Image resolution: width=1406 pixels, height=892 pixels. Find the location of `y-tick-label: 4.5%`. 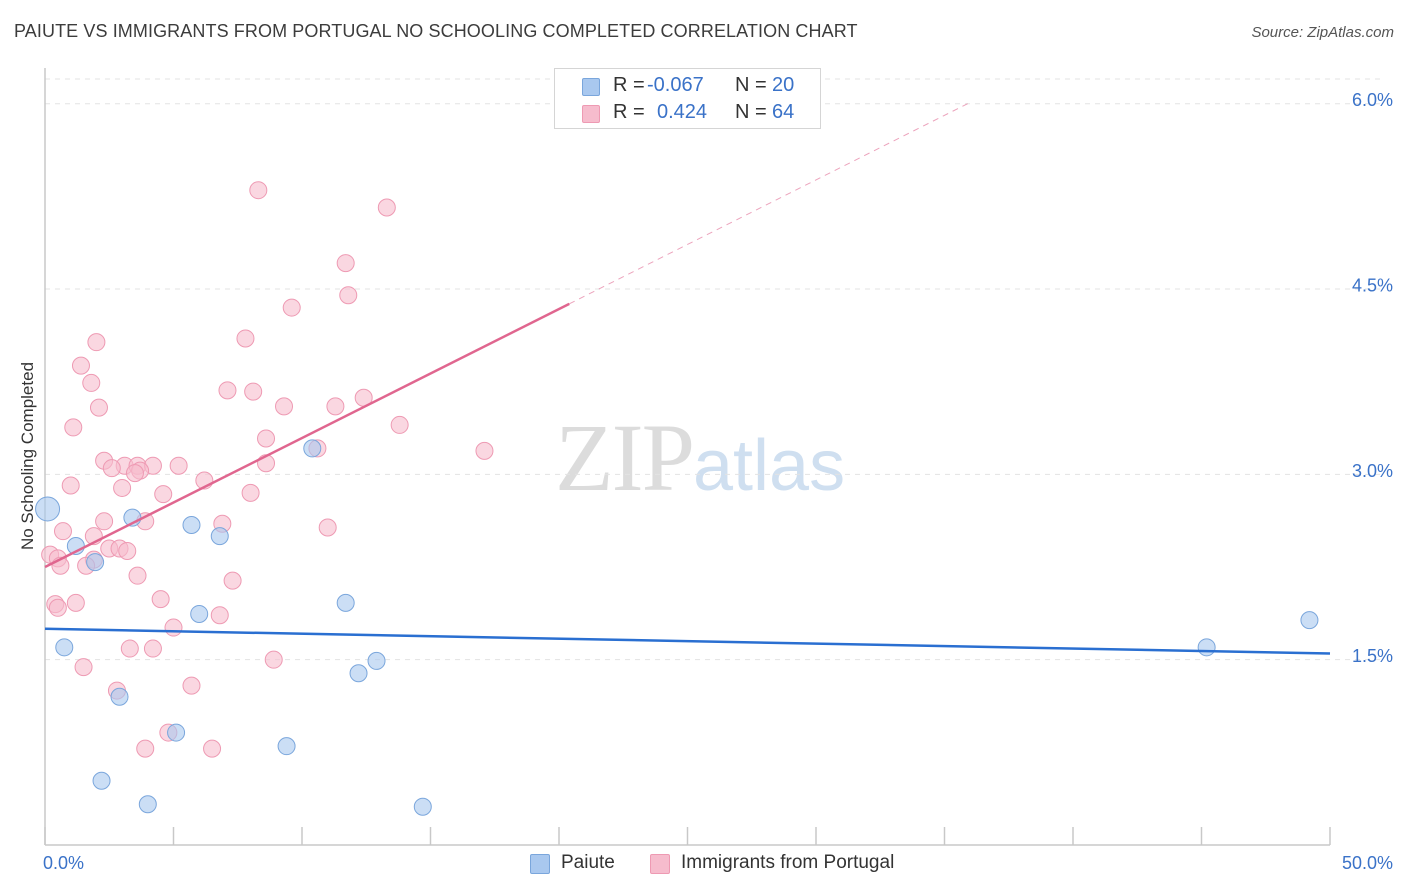

y-tick-label: 4.5% is located at coordinates (1372, 286).